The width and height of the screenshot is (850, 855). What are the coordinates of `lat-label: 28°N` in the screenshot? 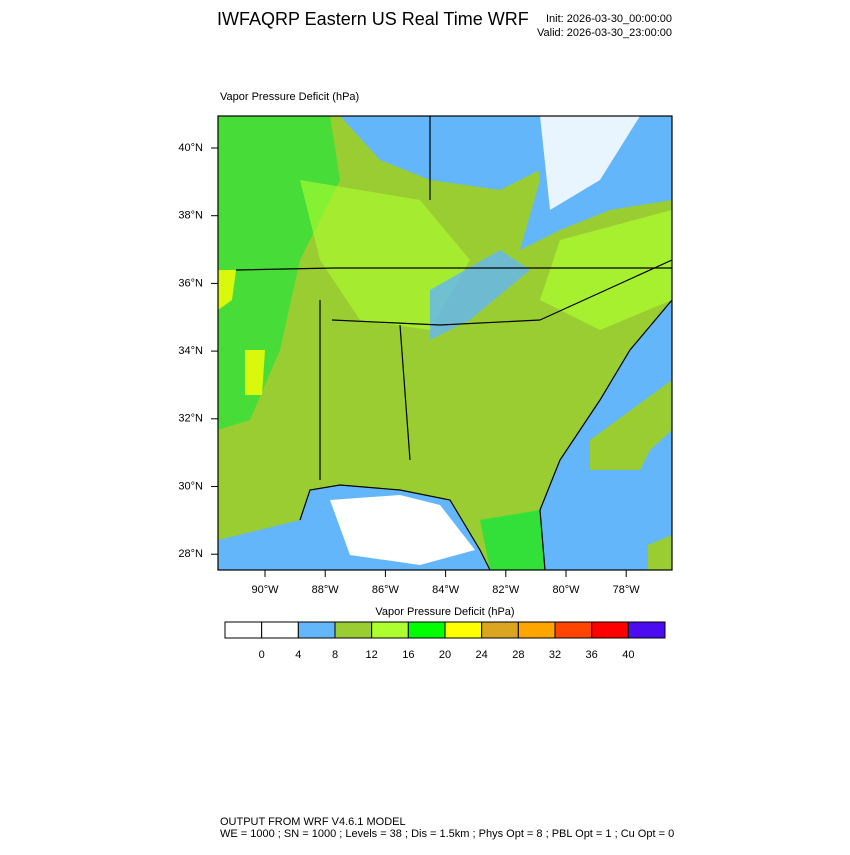 It's located at (190, 554).